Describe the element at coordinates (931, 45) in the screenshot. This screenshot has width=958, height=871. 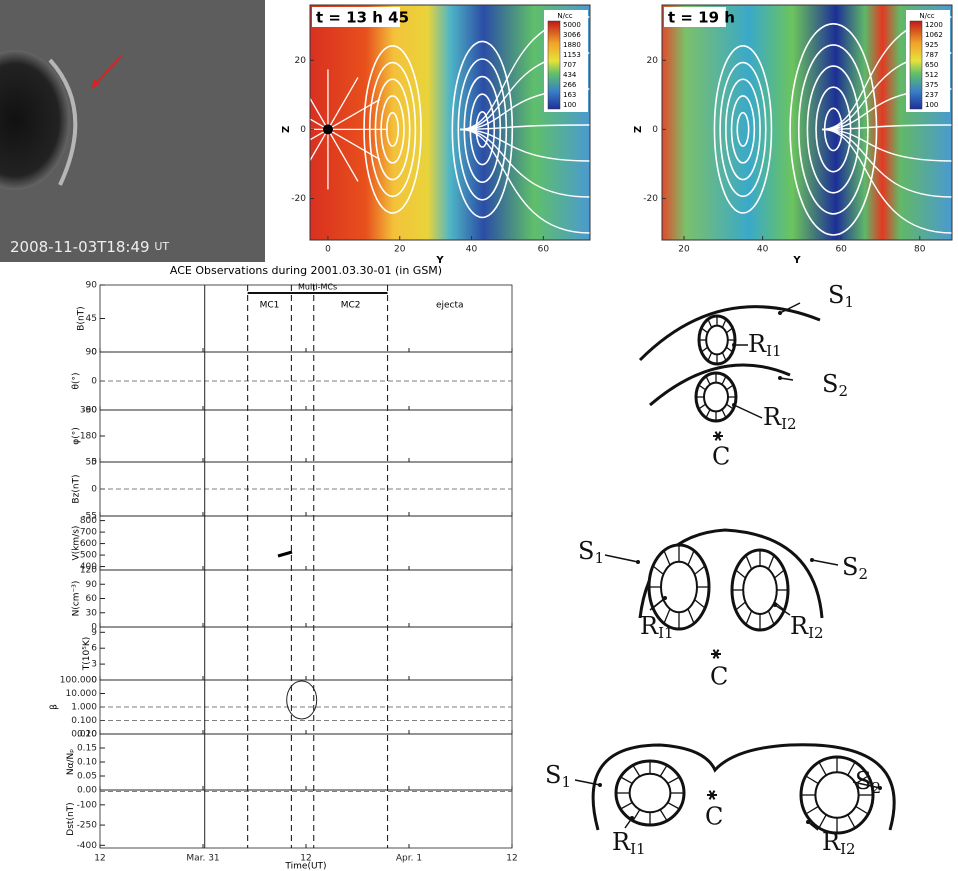
I see `colorbar-label: 925` at that location.